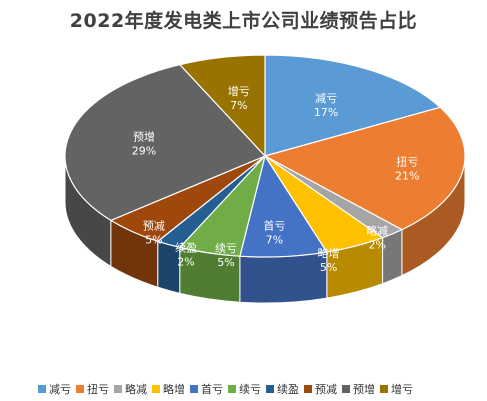  I want to click on legend-item: 预增, so click(358, 389).